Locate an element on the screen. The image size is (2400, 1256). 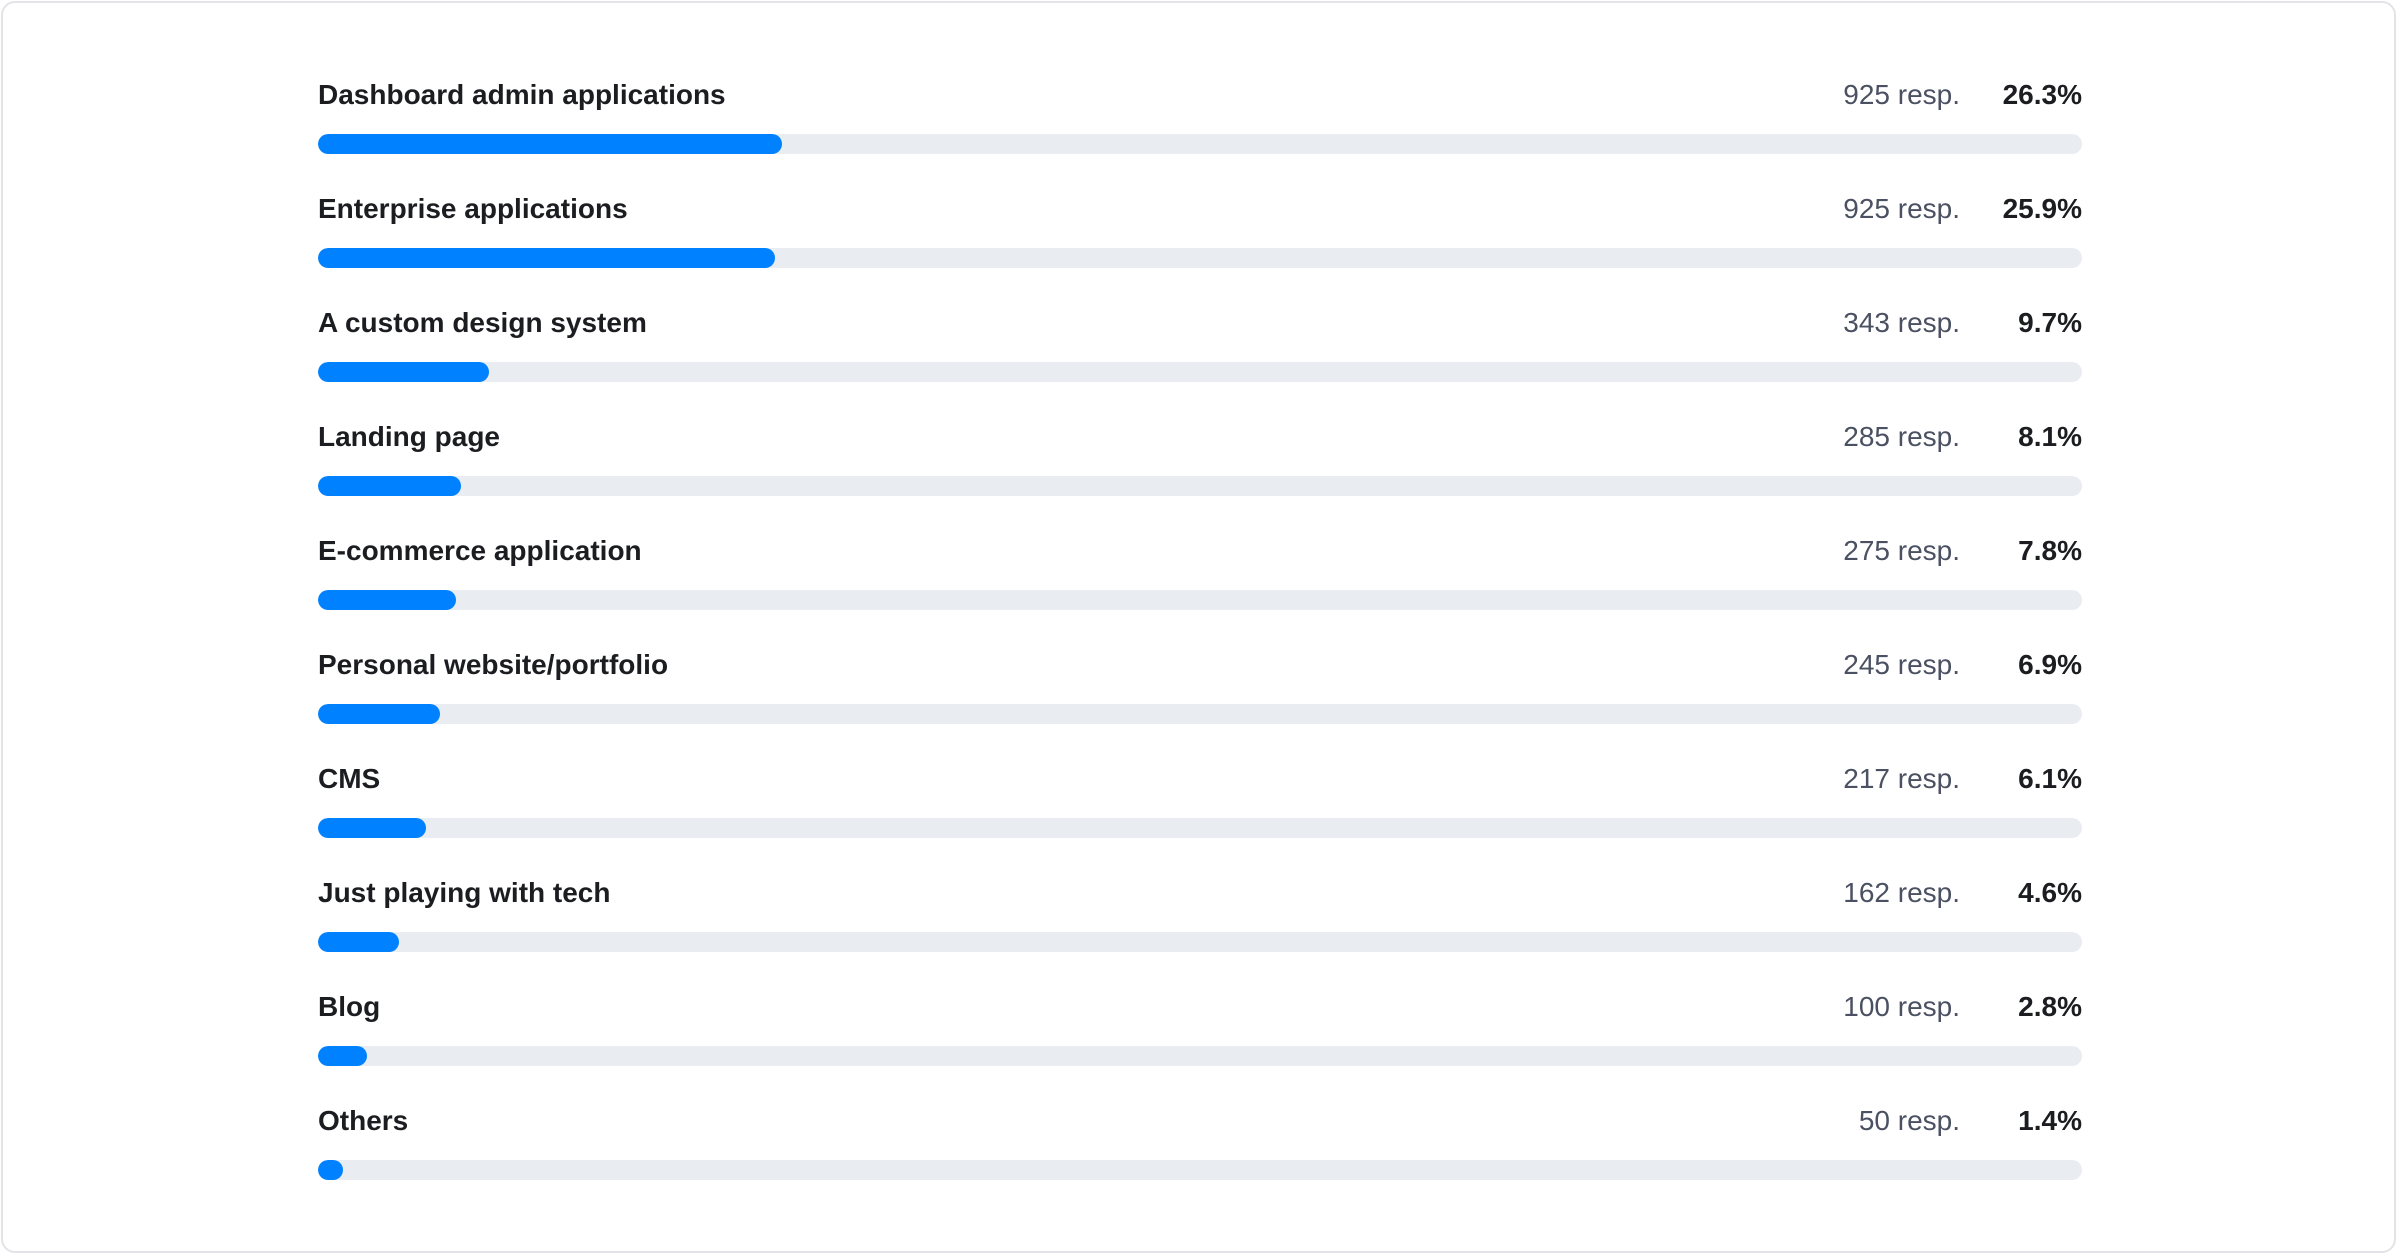
percent-value: 2.8% is located at coordinates (2050, 1006).